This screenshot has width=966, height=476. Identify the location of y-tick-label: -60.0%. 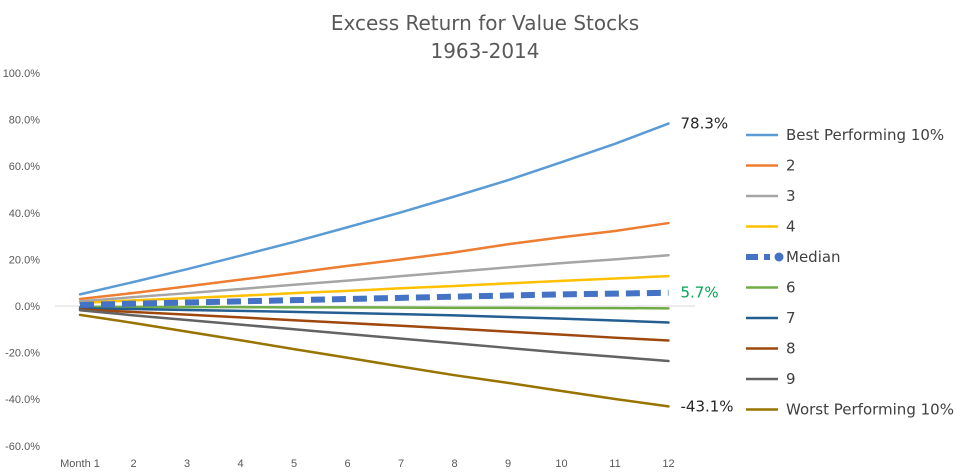
(22, 447).